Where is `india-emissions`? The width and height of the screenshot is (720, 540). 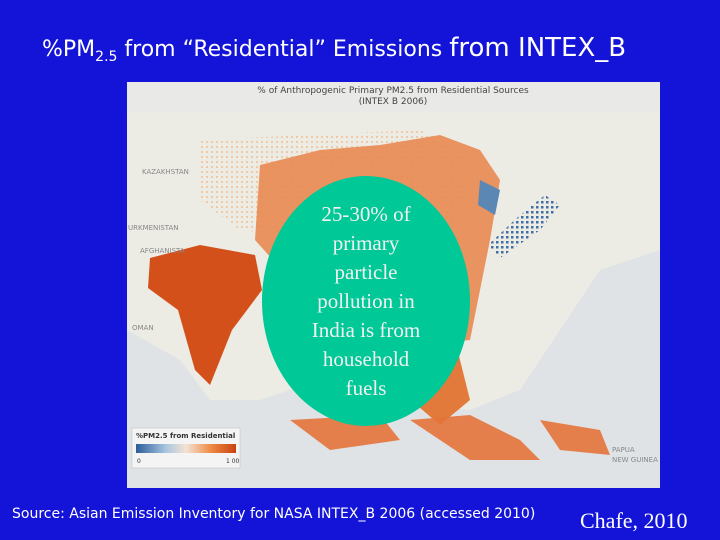 india-emissions is located at coordinates (205, 315).